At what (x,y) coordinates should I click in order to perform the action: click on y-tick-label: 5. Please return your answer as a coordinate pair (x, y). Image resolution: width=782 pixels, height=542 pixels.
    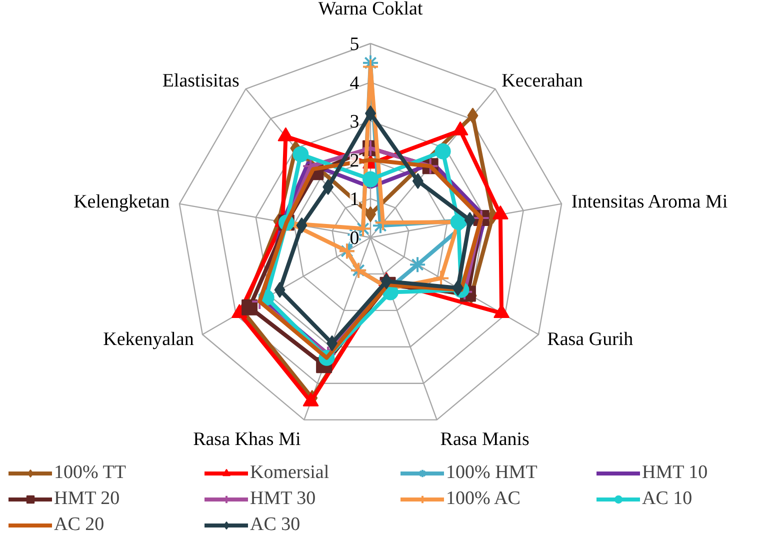
    Looking at the image, I should click on (355, 44).